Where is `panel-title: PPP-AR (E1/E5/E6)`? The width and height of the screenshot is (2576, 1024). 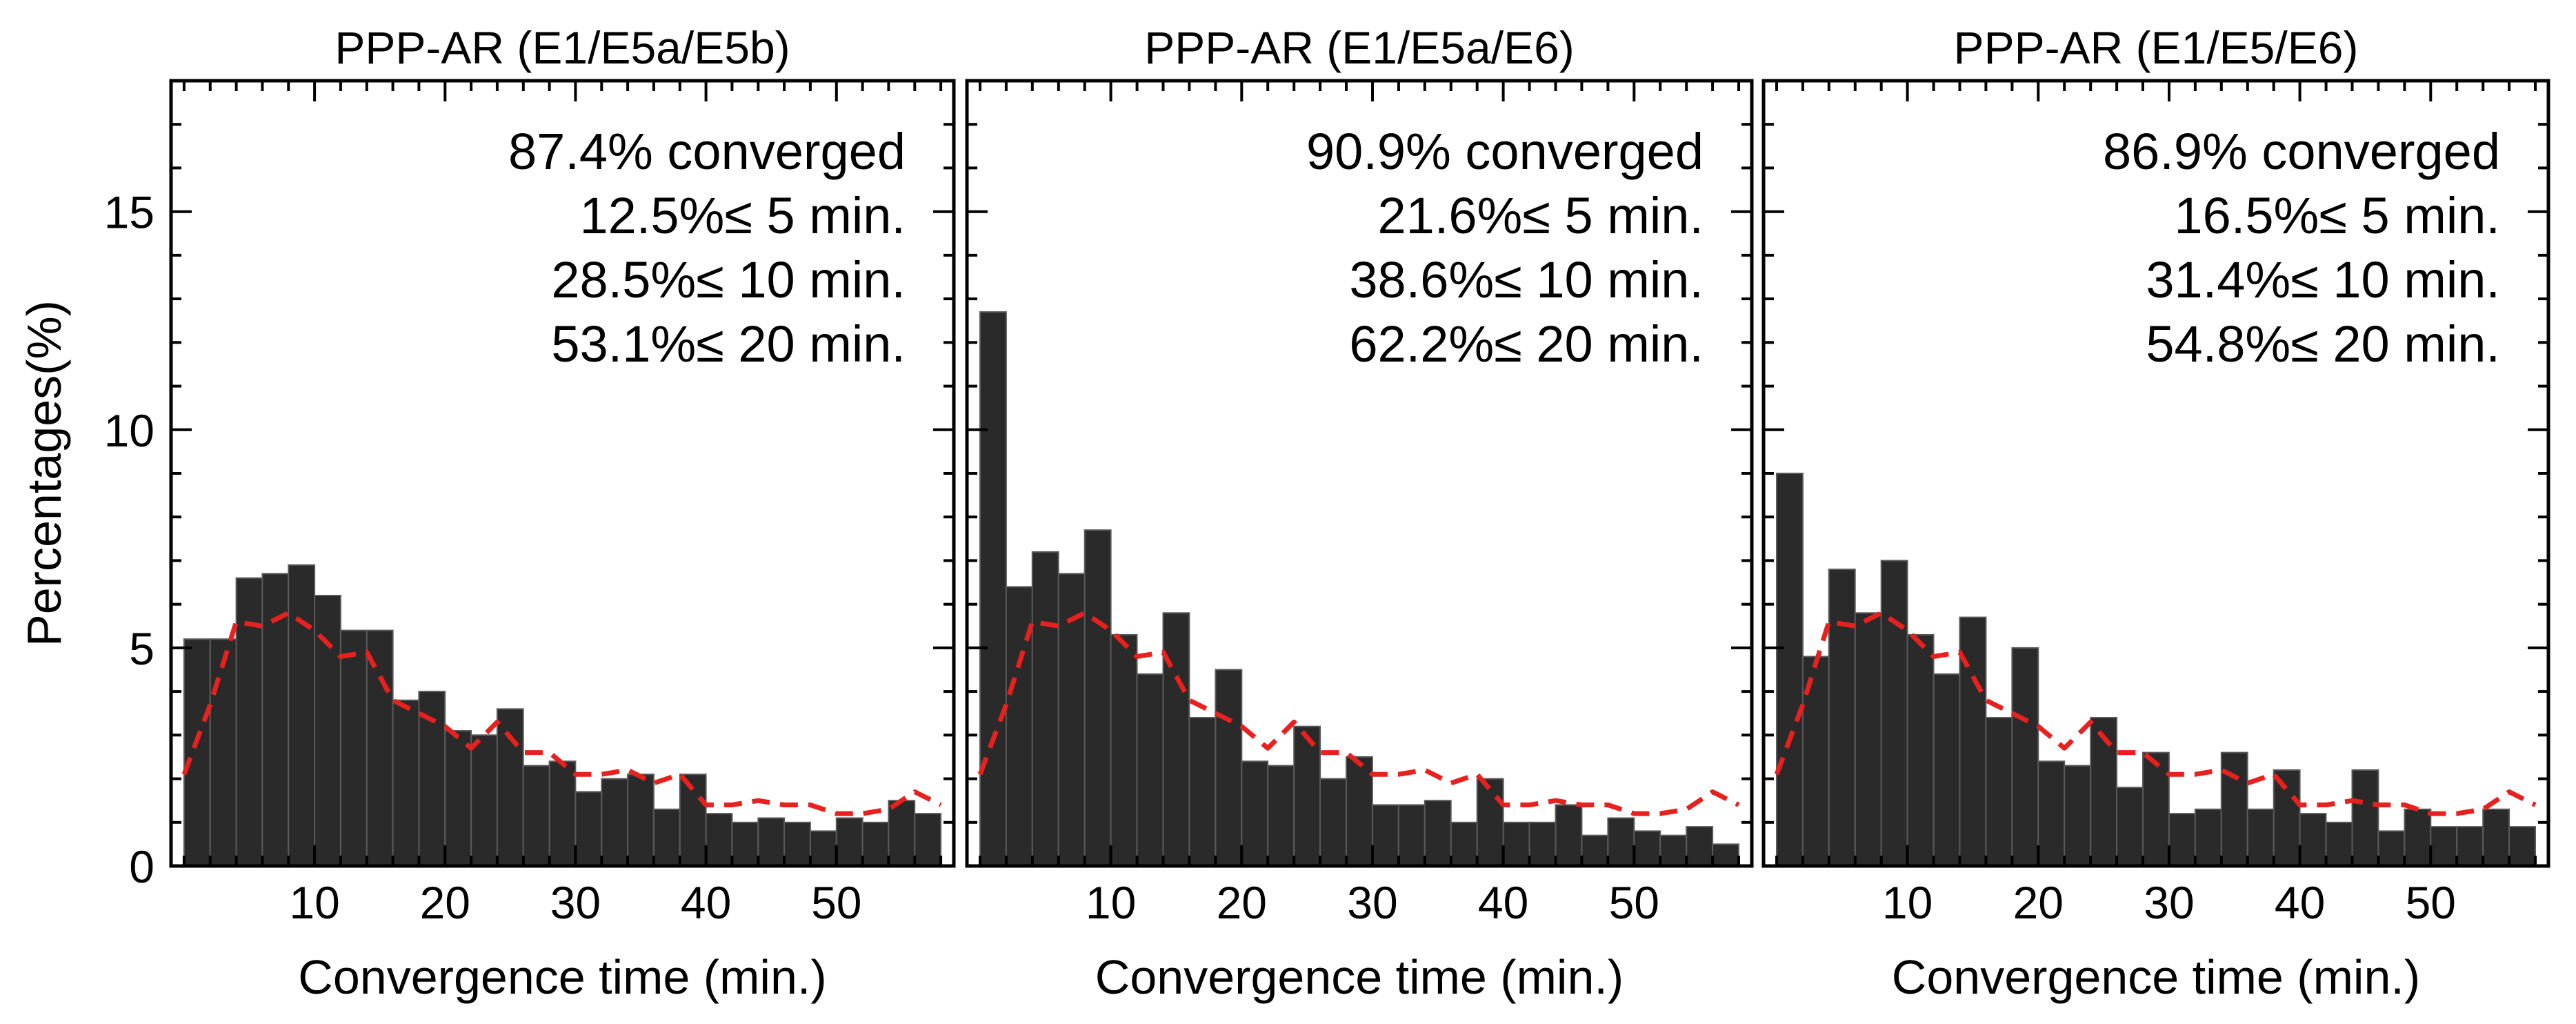
panel-title: PPP-AR (E1/E5/E6) is located at coordinates (2156, 47).